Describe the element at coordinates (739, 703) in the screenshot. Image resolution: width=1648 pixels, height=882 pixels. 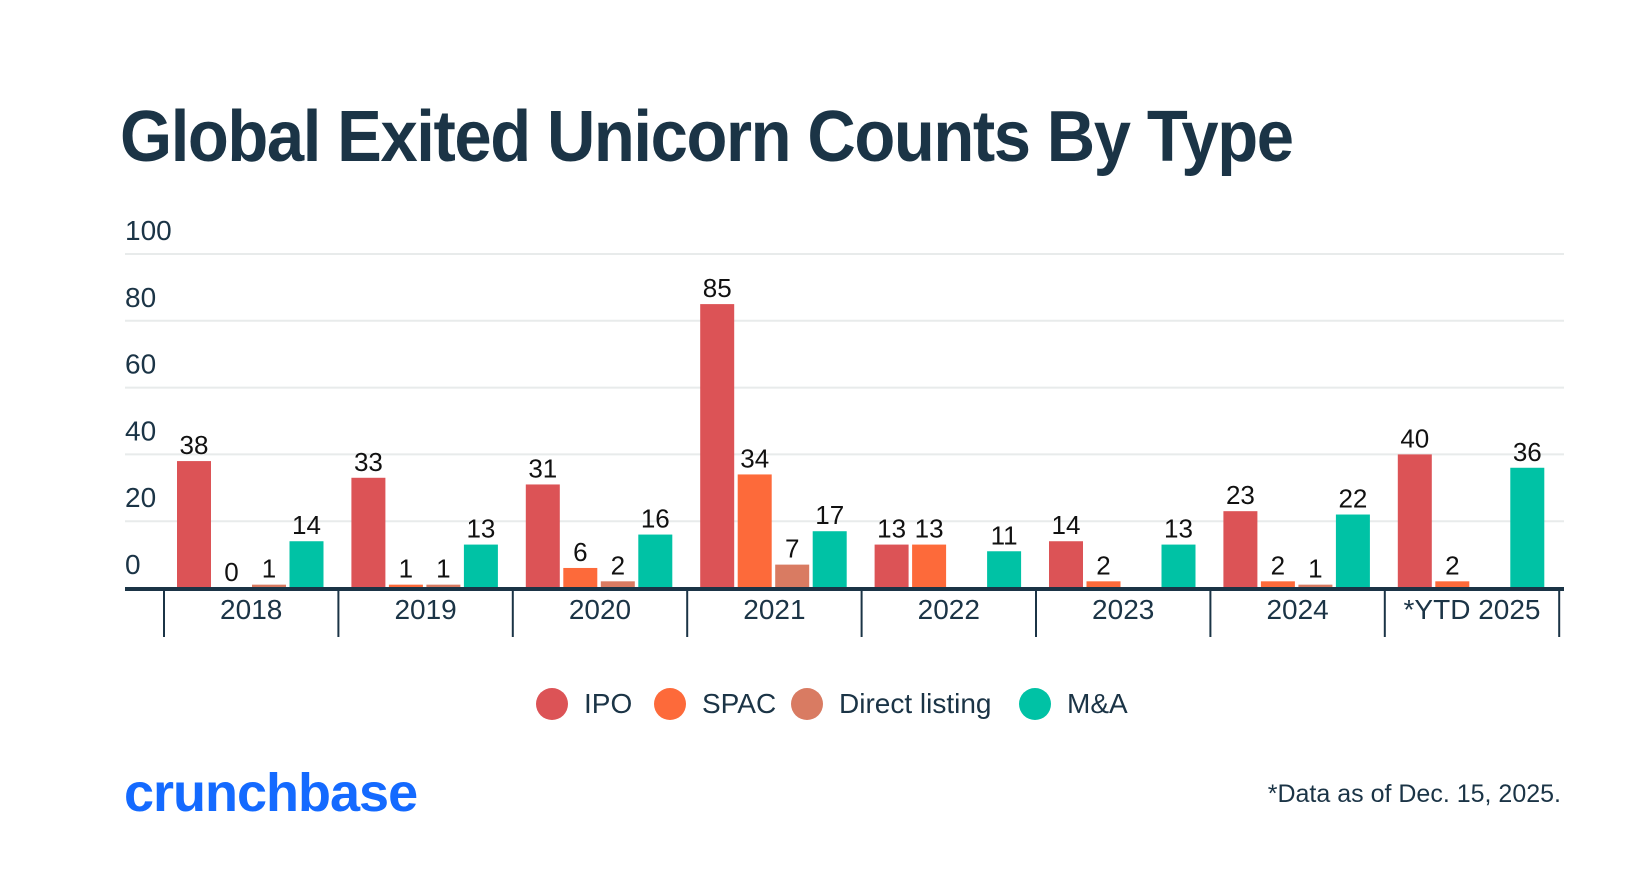
I see `legend-label: SPAC` at that location.